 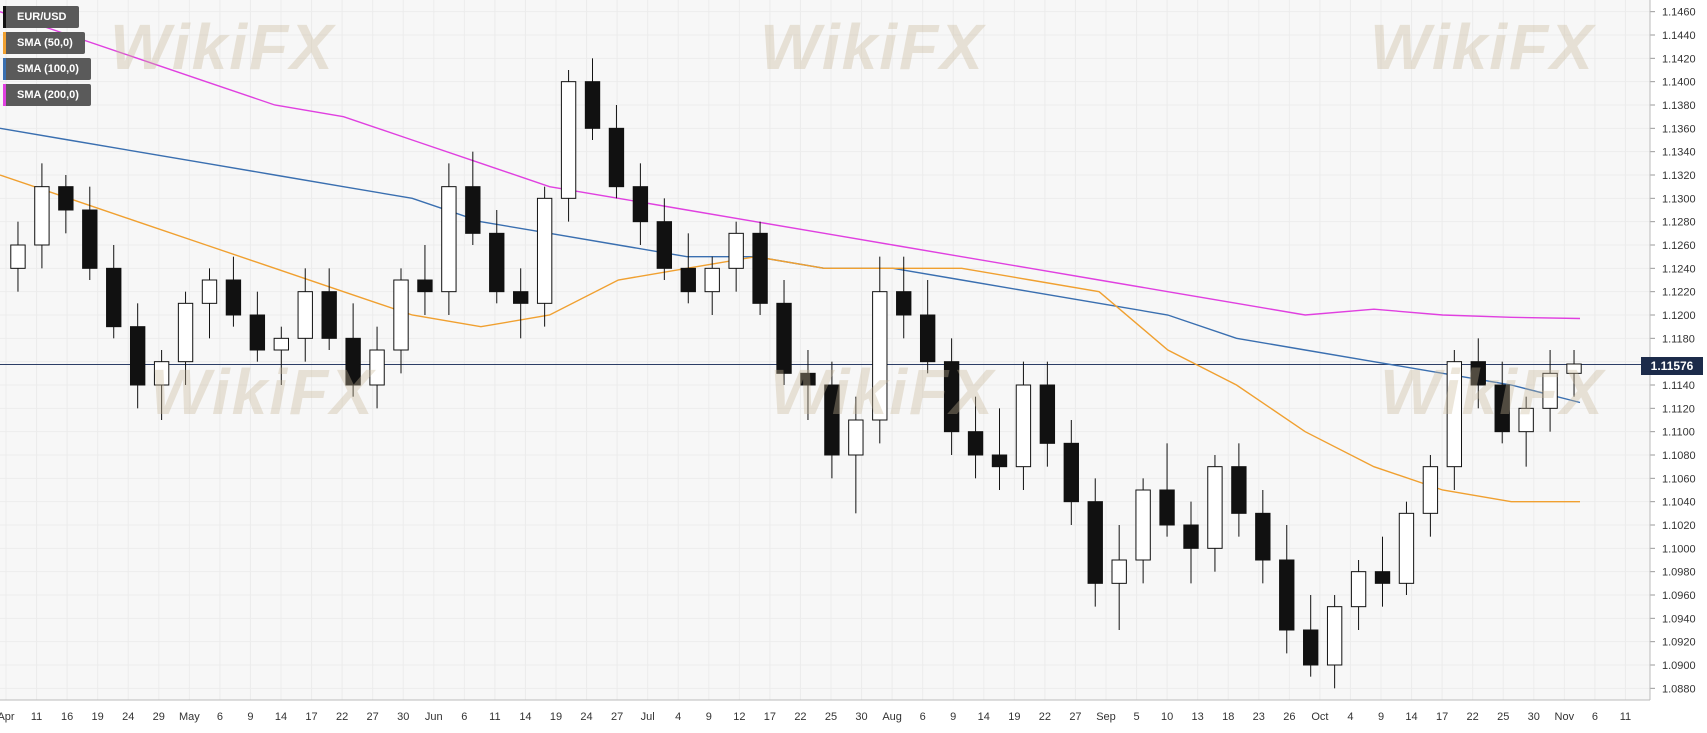 I want to click on legend-label: SMA (100,0), so click(x=48, y=69).